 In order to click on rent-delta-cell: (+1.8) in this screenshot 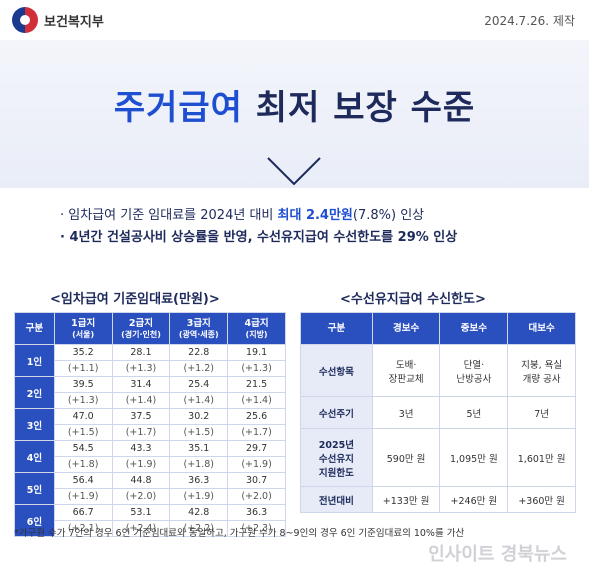, I will do `click(83, 464)`.